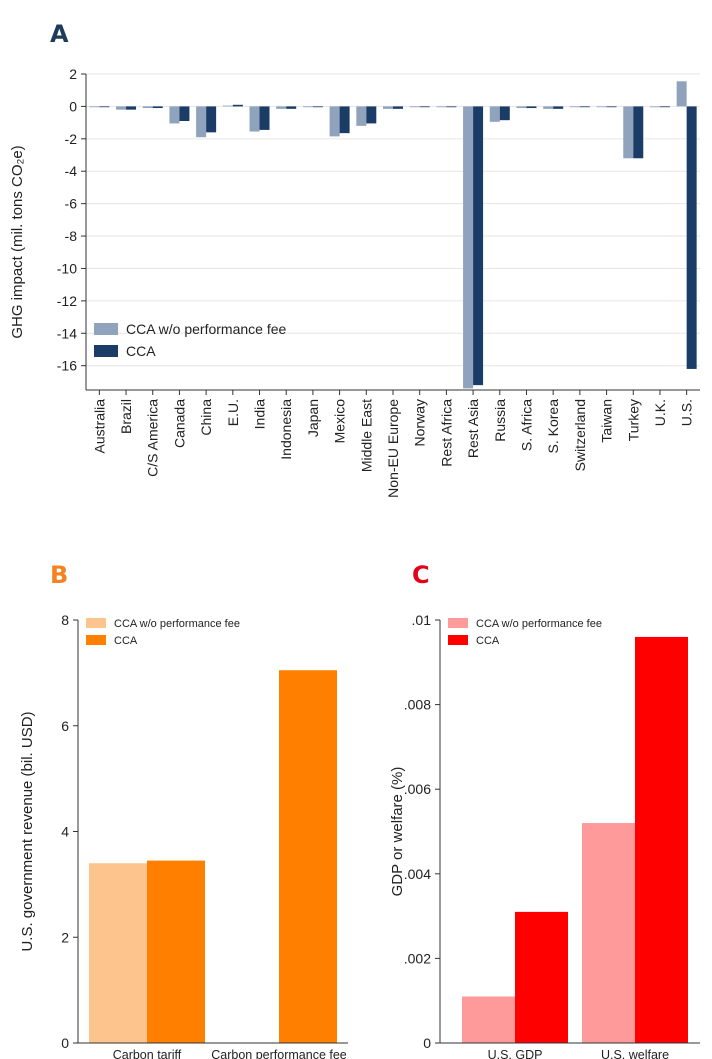  Describe the element at coordinates (607, 421) in the screenshot. I see `x-tick-label: Taiwan` at that location.